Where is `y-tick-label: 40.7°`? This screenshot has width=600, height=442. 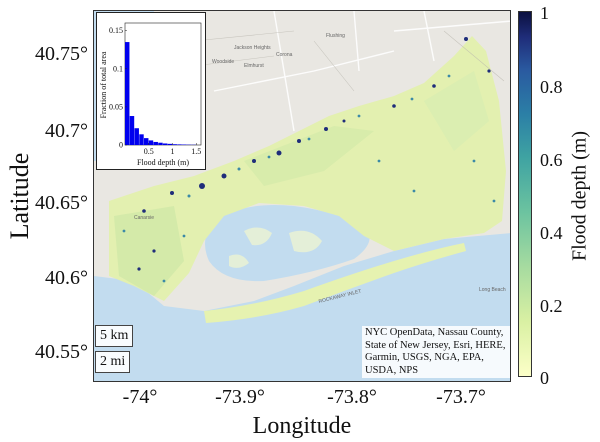
y-tick-label: 40.7° is located at coordinates (66, 131).